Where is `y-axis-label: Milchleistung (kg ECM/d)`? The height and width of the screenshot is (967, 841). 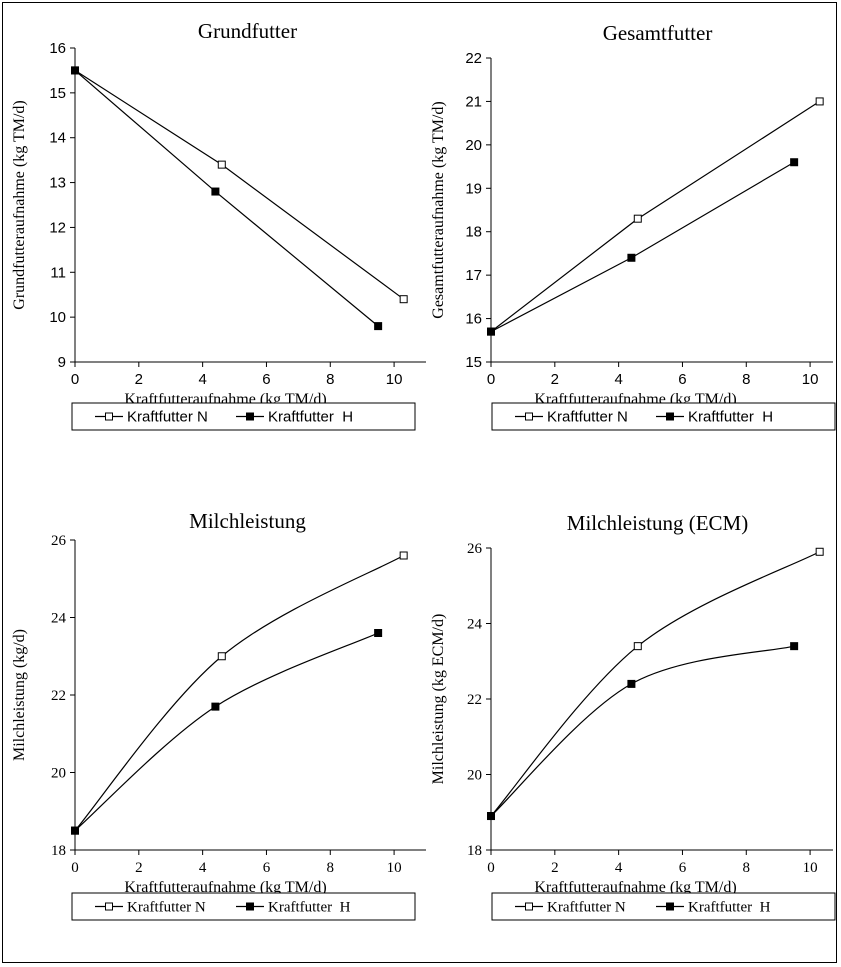
y-axis-label: Milchleistung (kg ECM/d) is located at coordinates (438, 699).